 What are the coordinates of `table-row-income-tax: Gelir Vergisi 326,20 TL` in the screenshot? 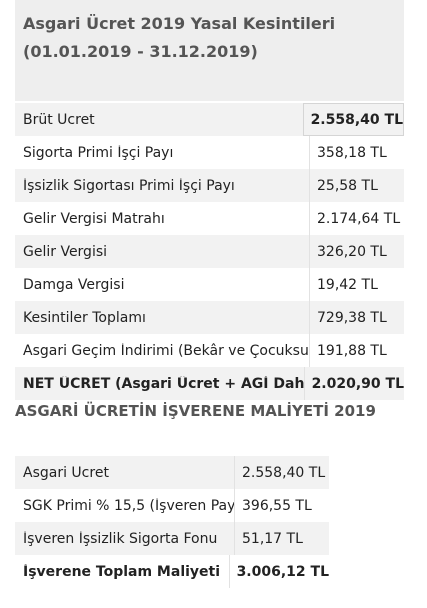 It's located at (209, 251).